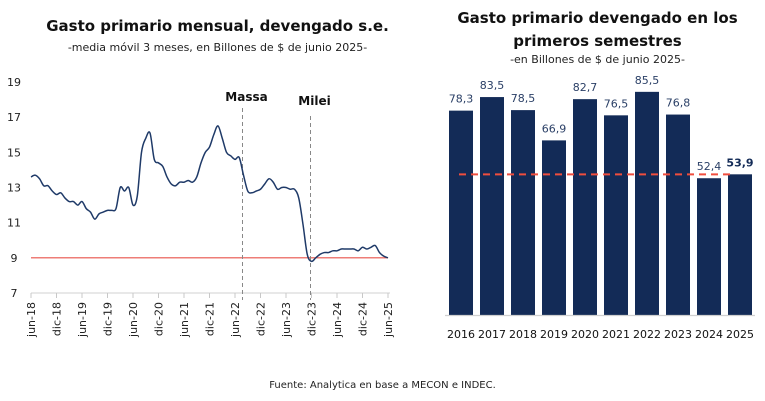 The width and height of the screenshot is (765, 401). Describe the element at coordinates (523, 334) in the screenshot. I see `x-tick-label: 2018` at that location.